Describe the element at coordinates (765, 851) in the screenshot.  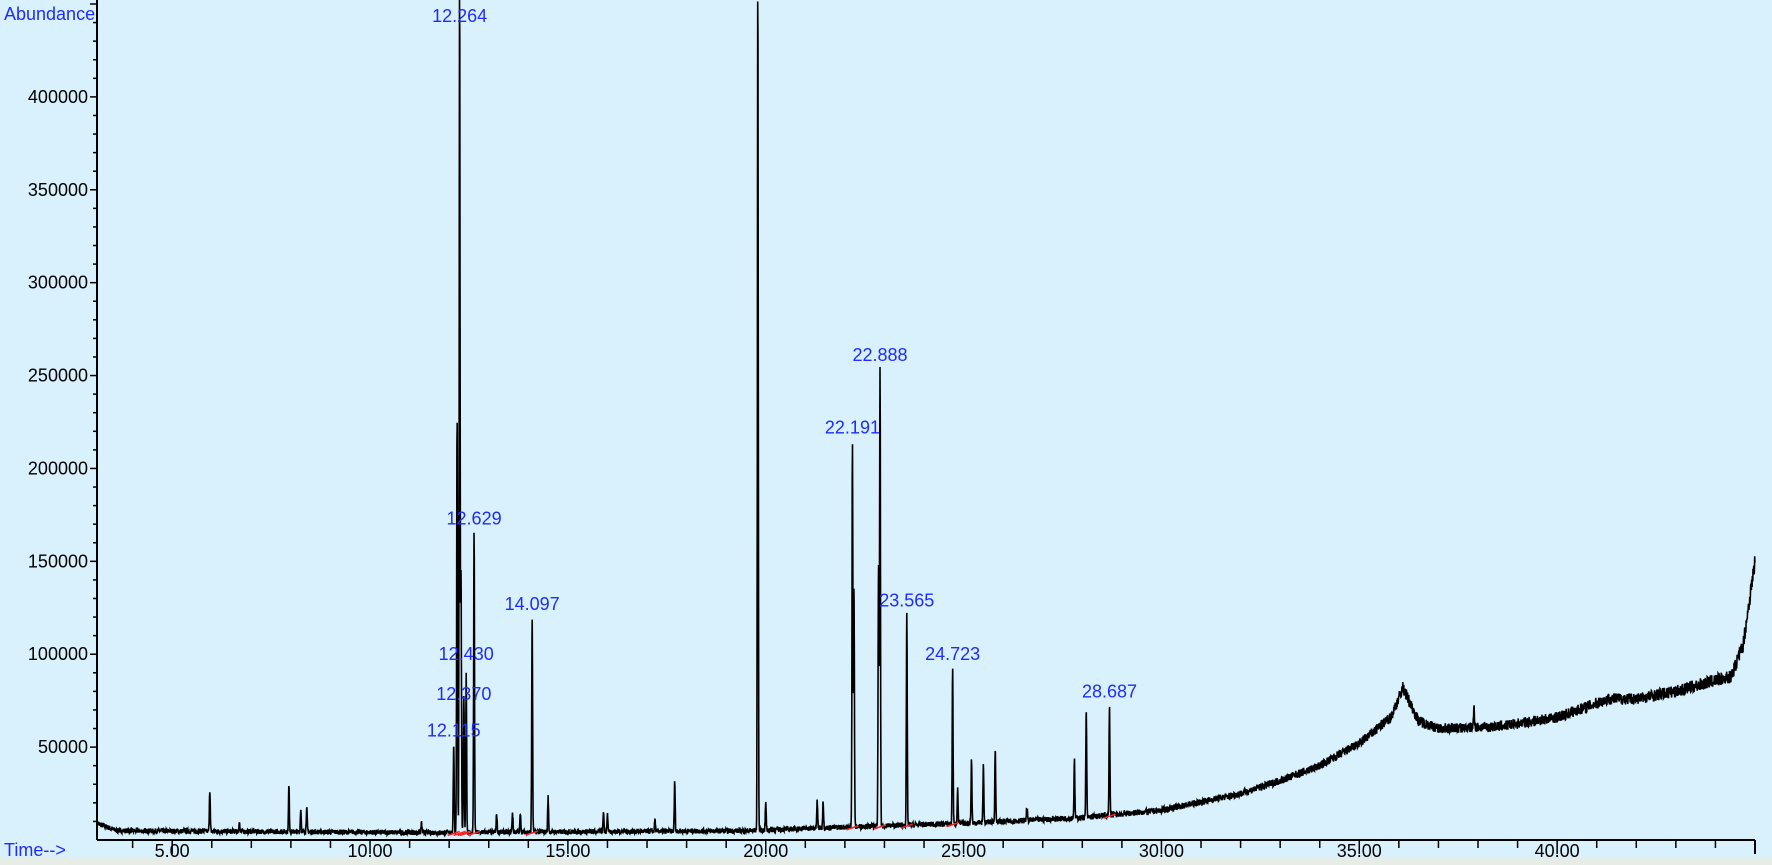
I see `x-tick-label: 20.00` at that location.